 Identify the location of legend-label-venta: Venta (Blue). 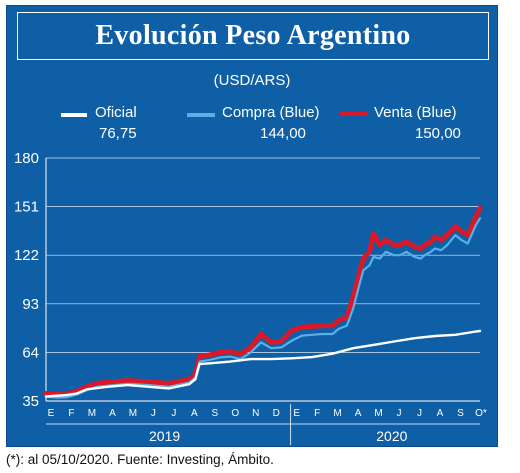
(415, 112).